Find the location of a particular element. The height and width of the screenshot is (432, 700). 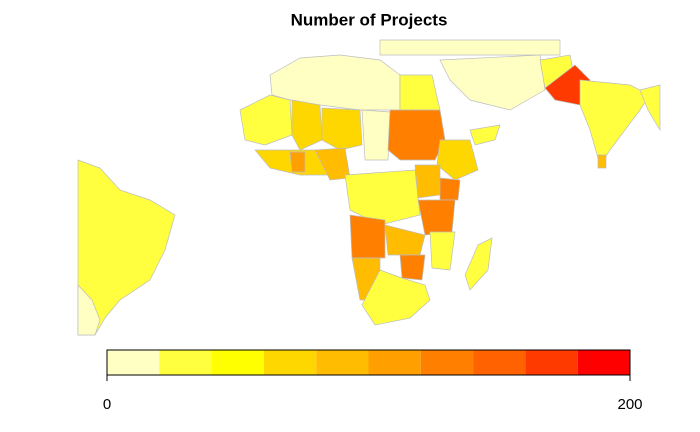

tick-label: 200 is located at coordinates (629, 404).